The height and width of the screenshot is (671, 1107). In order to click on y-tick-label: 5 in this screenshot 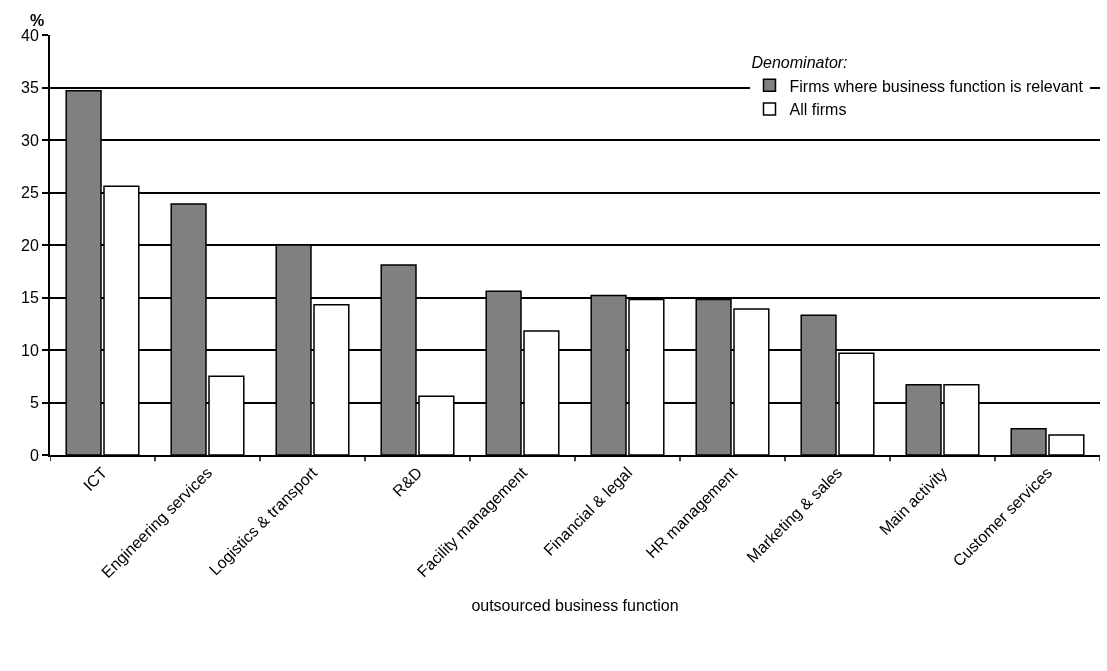, I will do `click(34, 403)`.